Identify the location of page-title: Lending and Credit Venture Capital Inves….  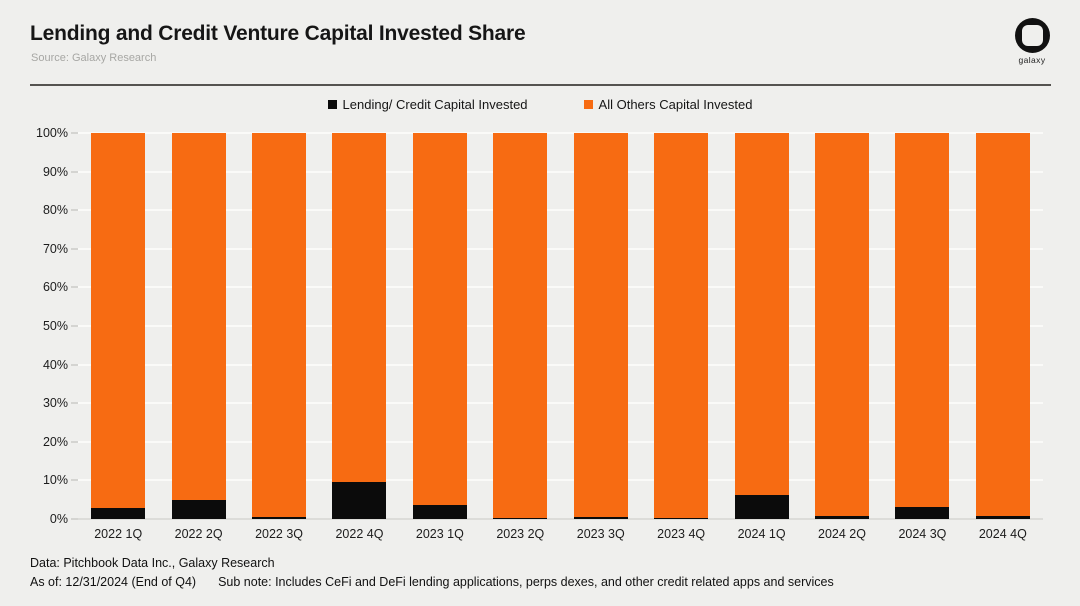
(278, 33).